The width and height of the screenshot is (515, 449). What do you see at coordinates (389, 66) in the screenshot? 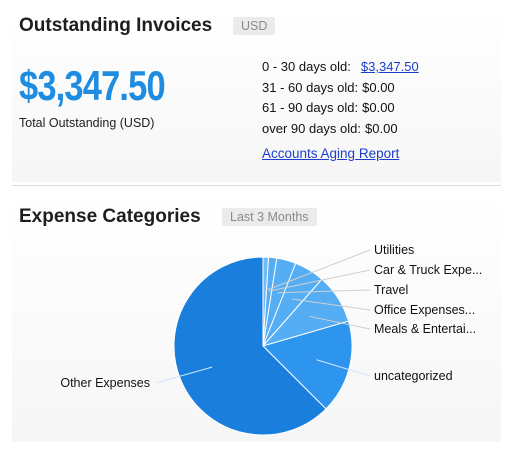
I see `aging-0-30-link: $3,347.50` at bounding box center [389, 66].